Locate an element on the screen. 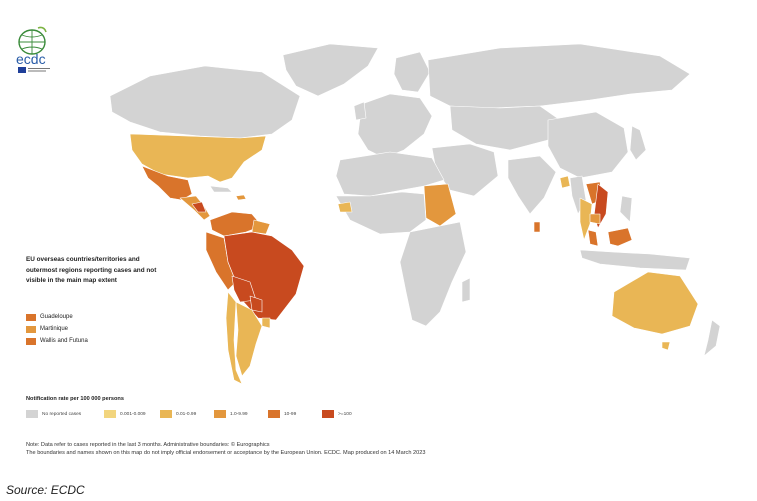  central-east-africa is located at coordinates (433, 274).